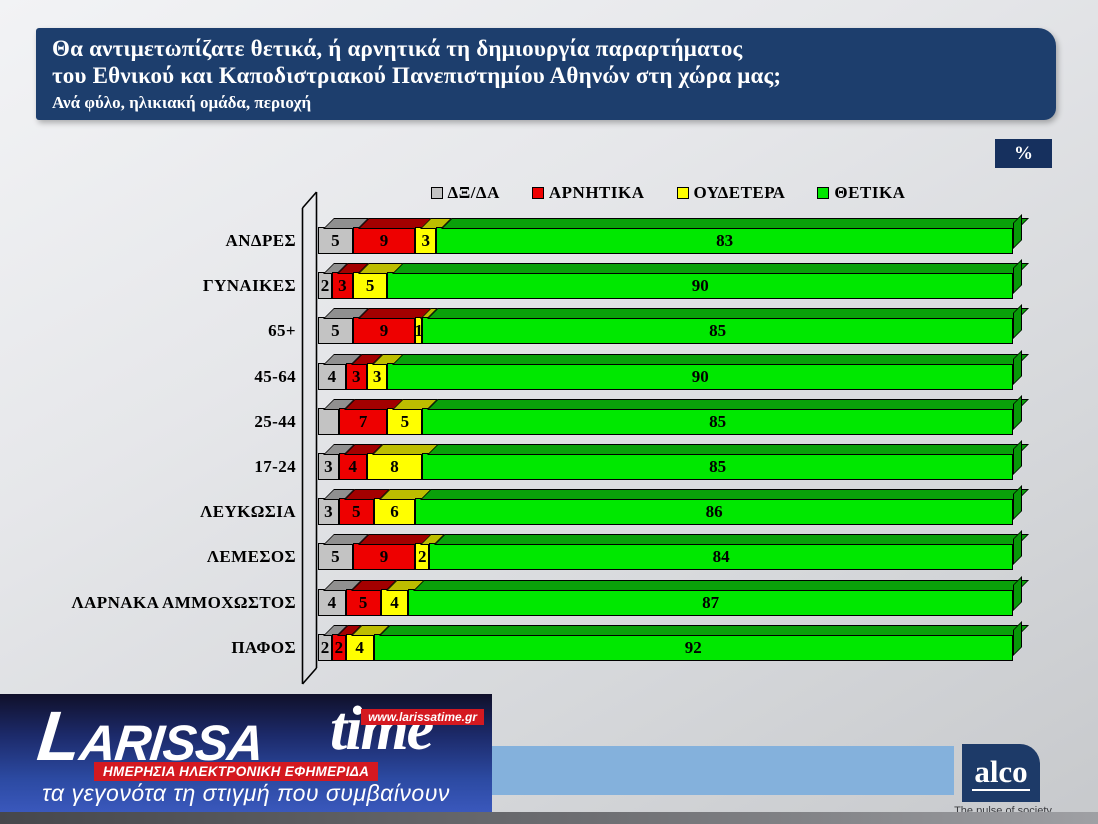 This screenshot has height=824, width=1098. I want to click on stacked-bar: 2 2 4 92, so click(670, 641).